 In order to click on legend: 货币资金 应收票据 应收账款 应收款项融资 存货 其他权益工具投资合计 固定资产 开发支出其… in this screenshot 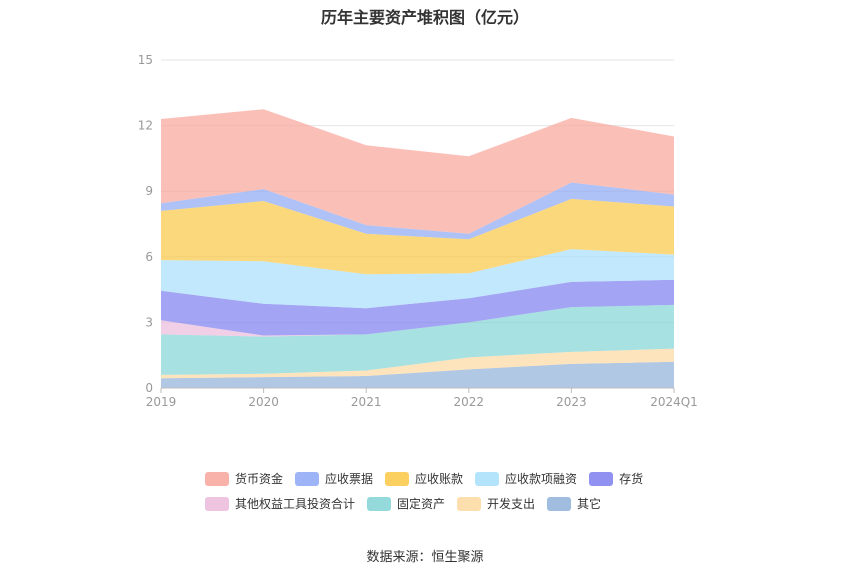, I will do `click(440, 495)`.